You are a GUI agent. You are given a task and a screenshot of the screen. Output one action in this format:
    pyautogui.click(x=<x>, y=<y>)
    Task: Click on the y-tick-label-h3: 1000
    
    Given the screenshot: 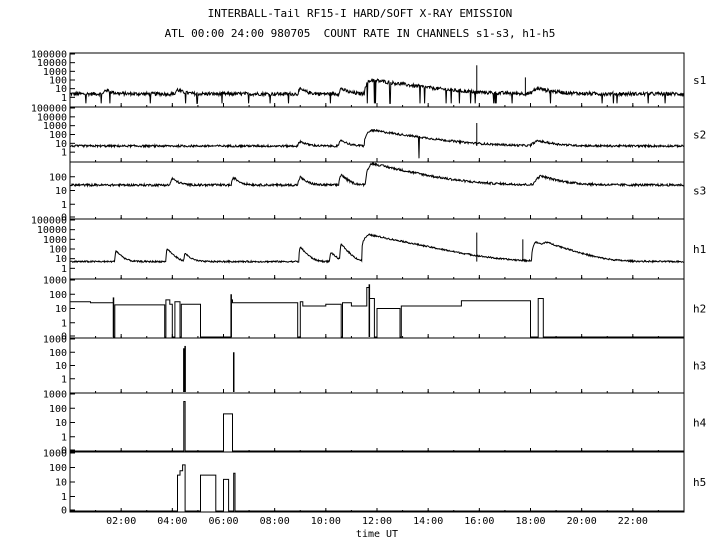 What is the action you would take?
    pyautogui.click(x=55, y=340)
    